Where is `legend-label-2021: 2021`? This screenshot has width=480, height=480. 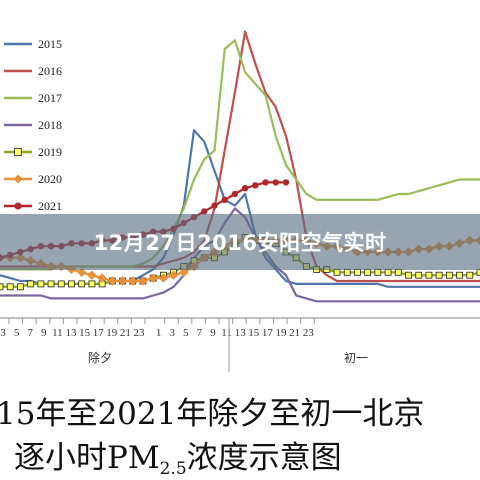 legend-label-2021: 2021 is located at coordinates (50, 206).